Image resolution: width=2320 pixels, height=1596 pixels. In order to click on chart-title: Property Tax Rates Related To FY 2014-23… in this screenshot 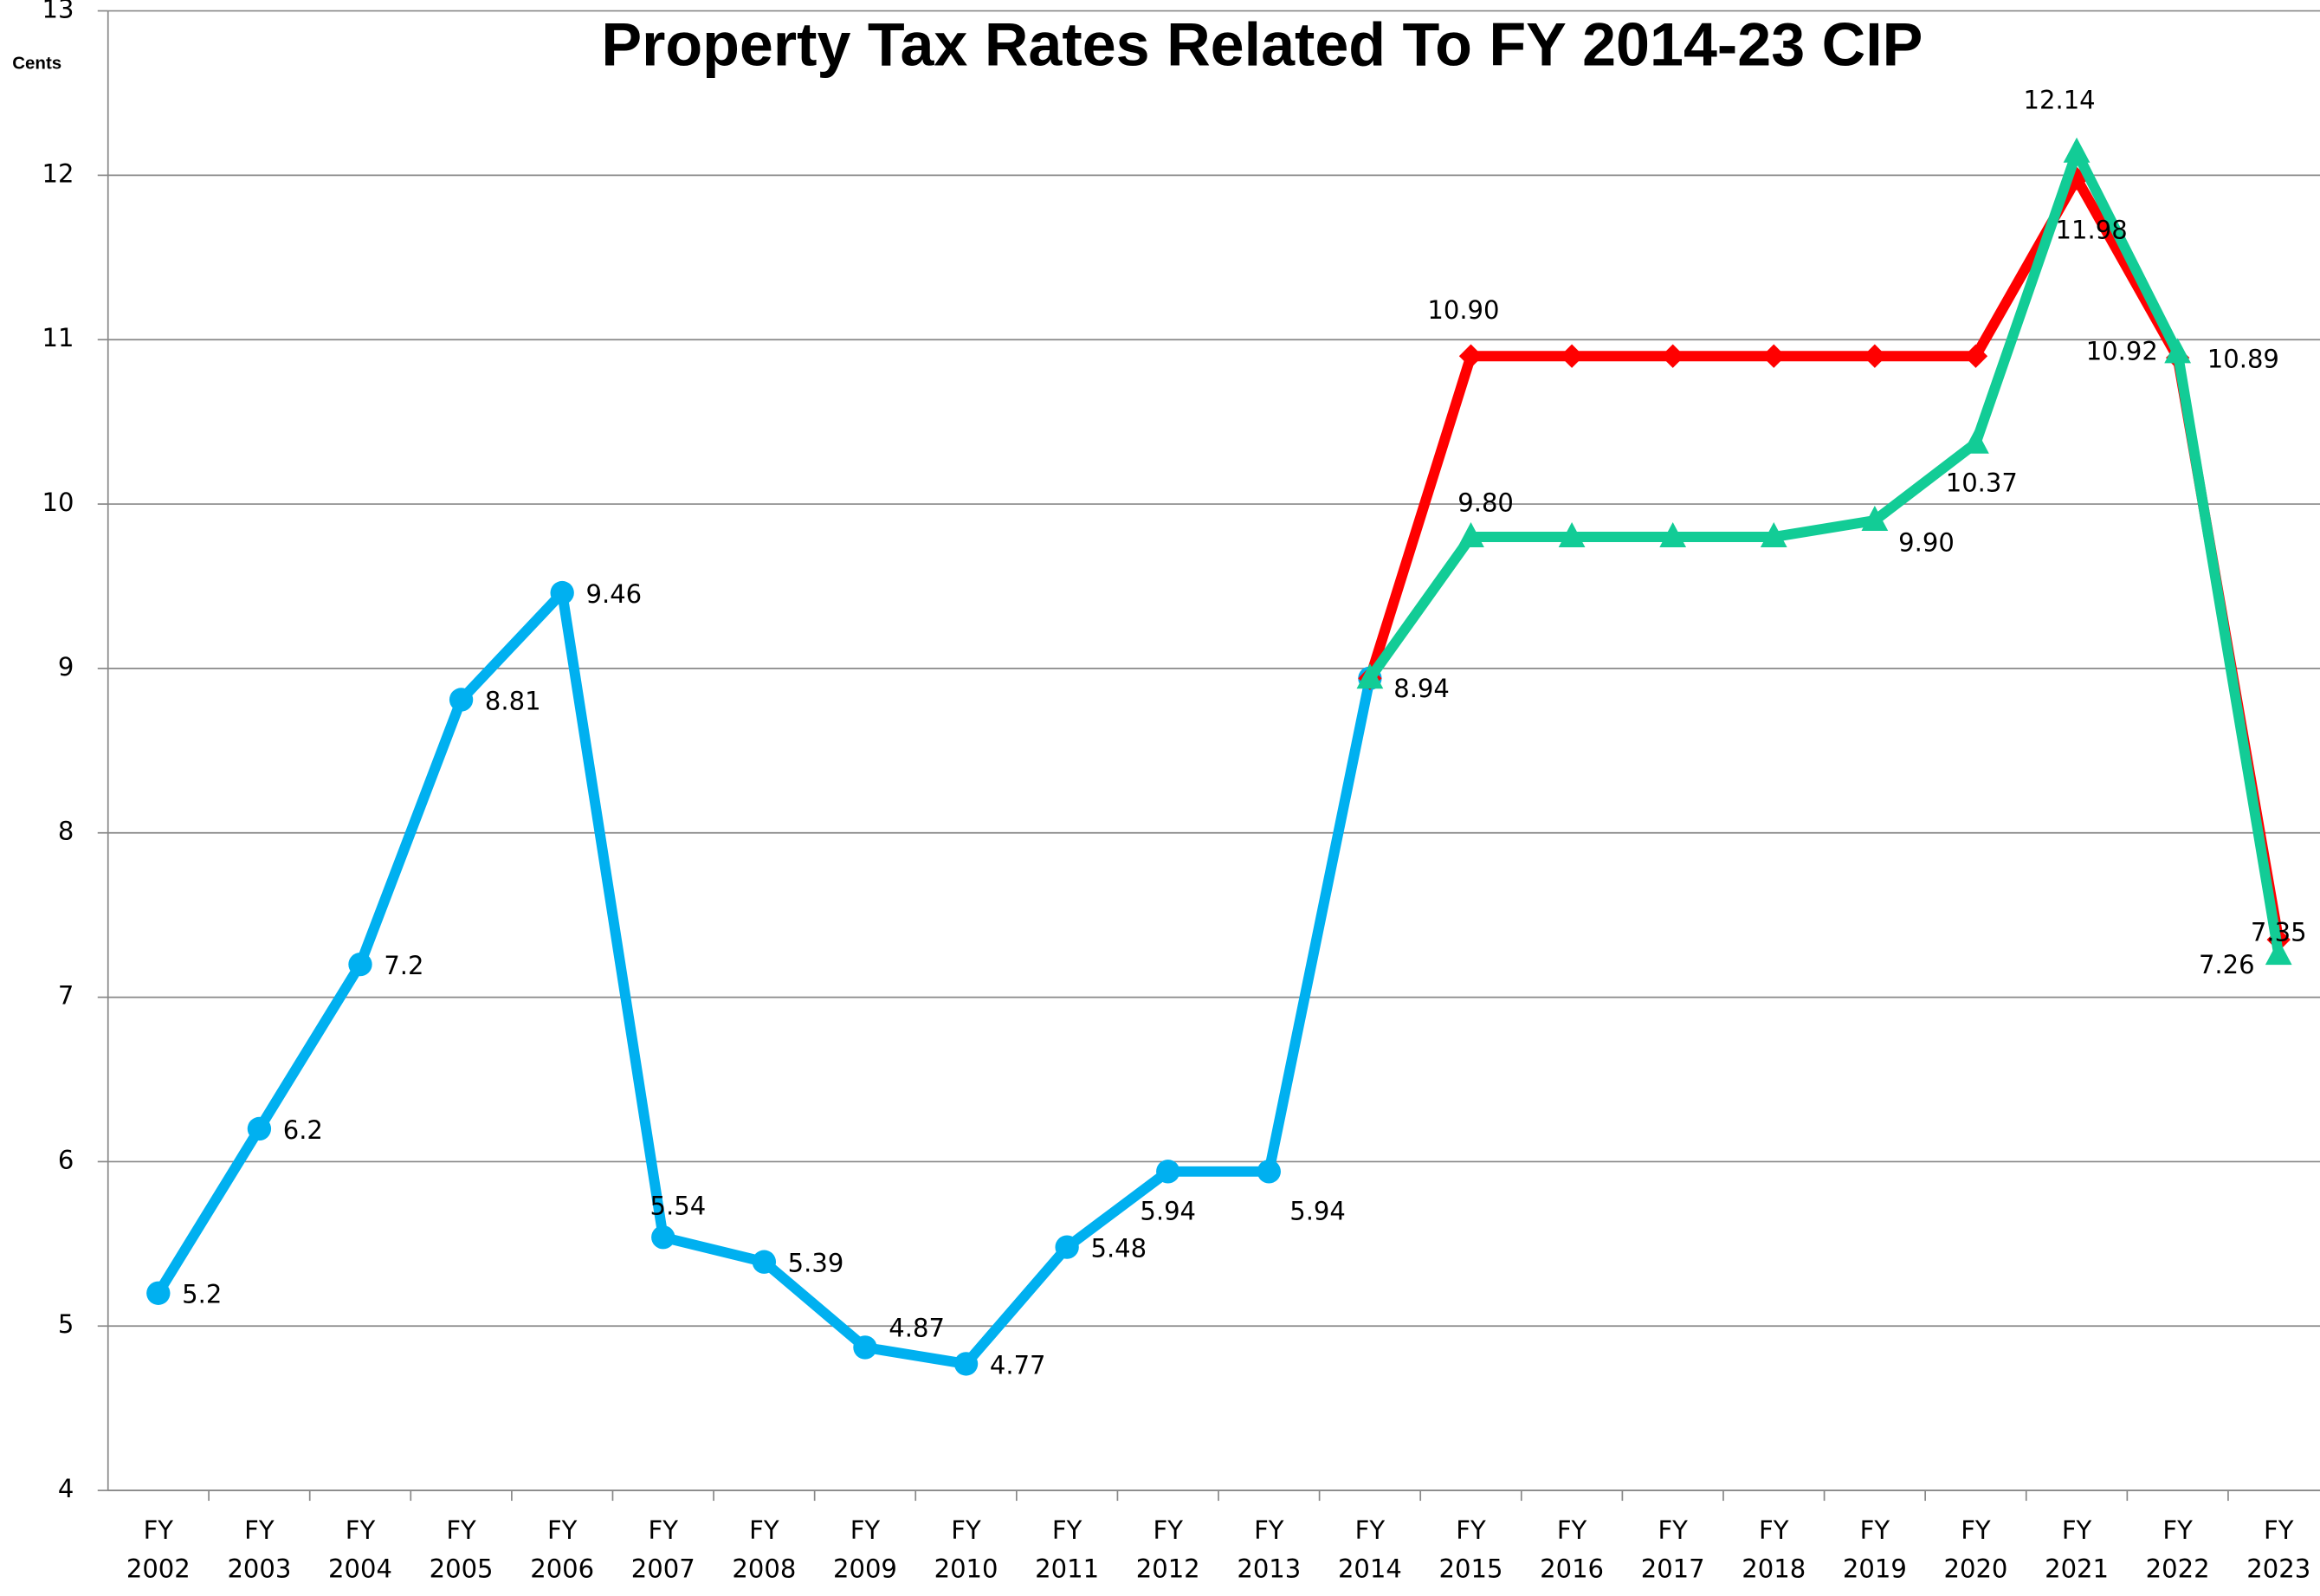, I will do `click(1262, 44)`.